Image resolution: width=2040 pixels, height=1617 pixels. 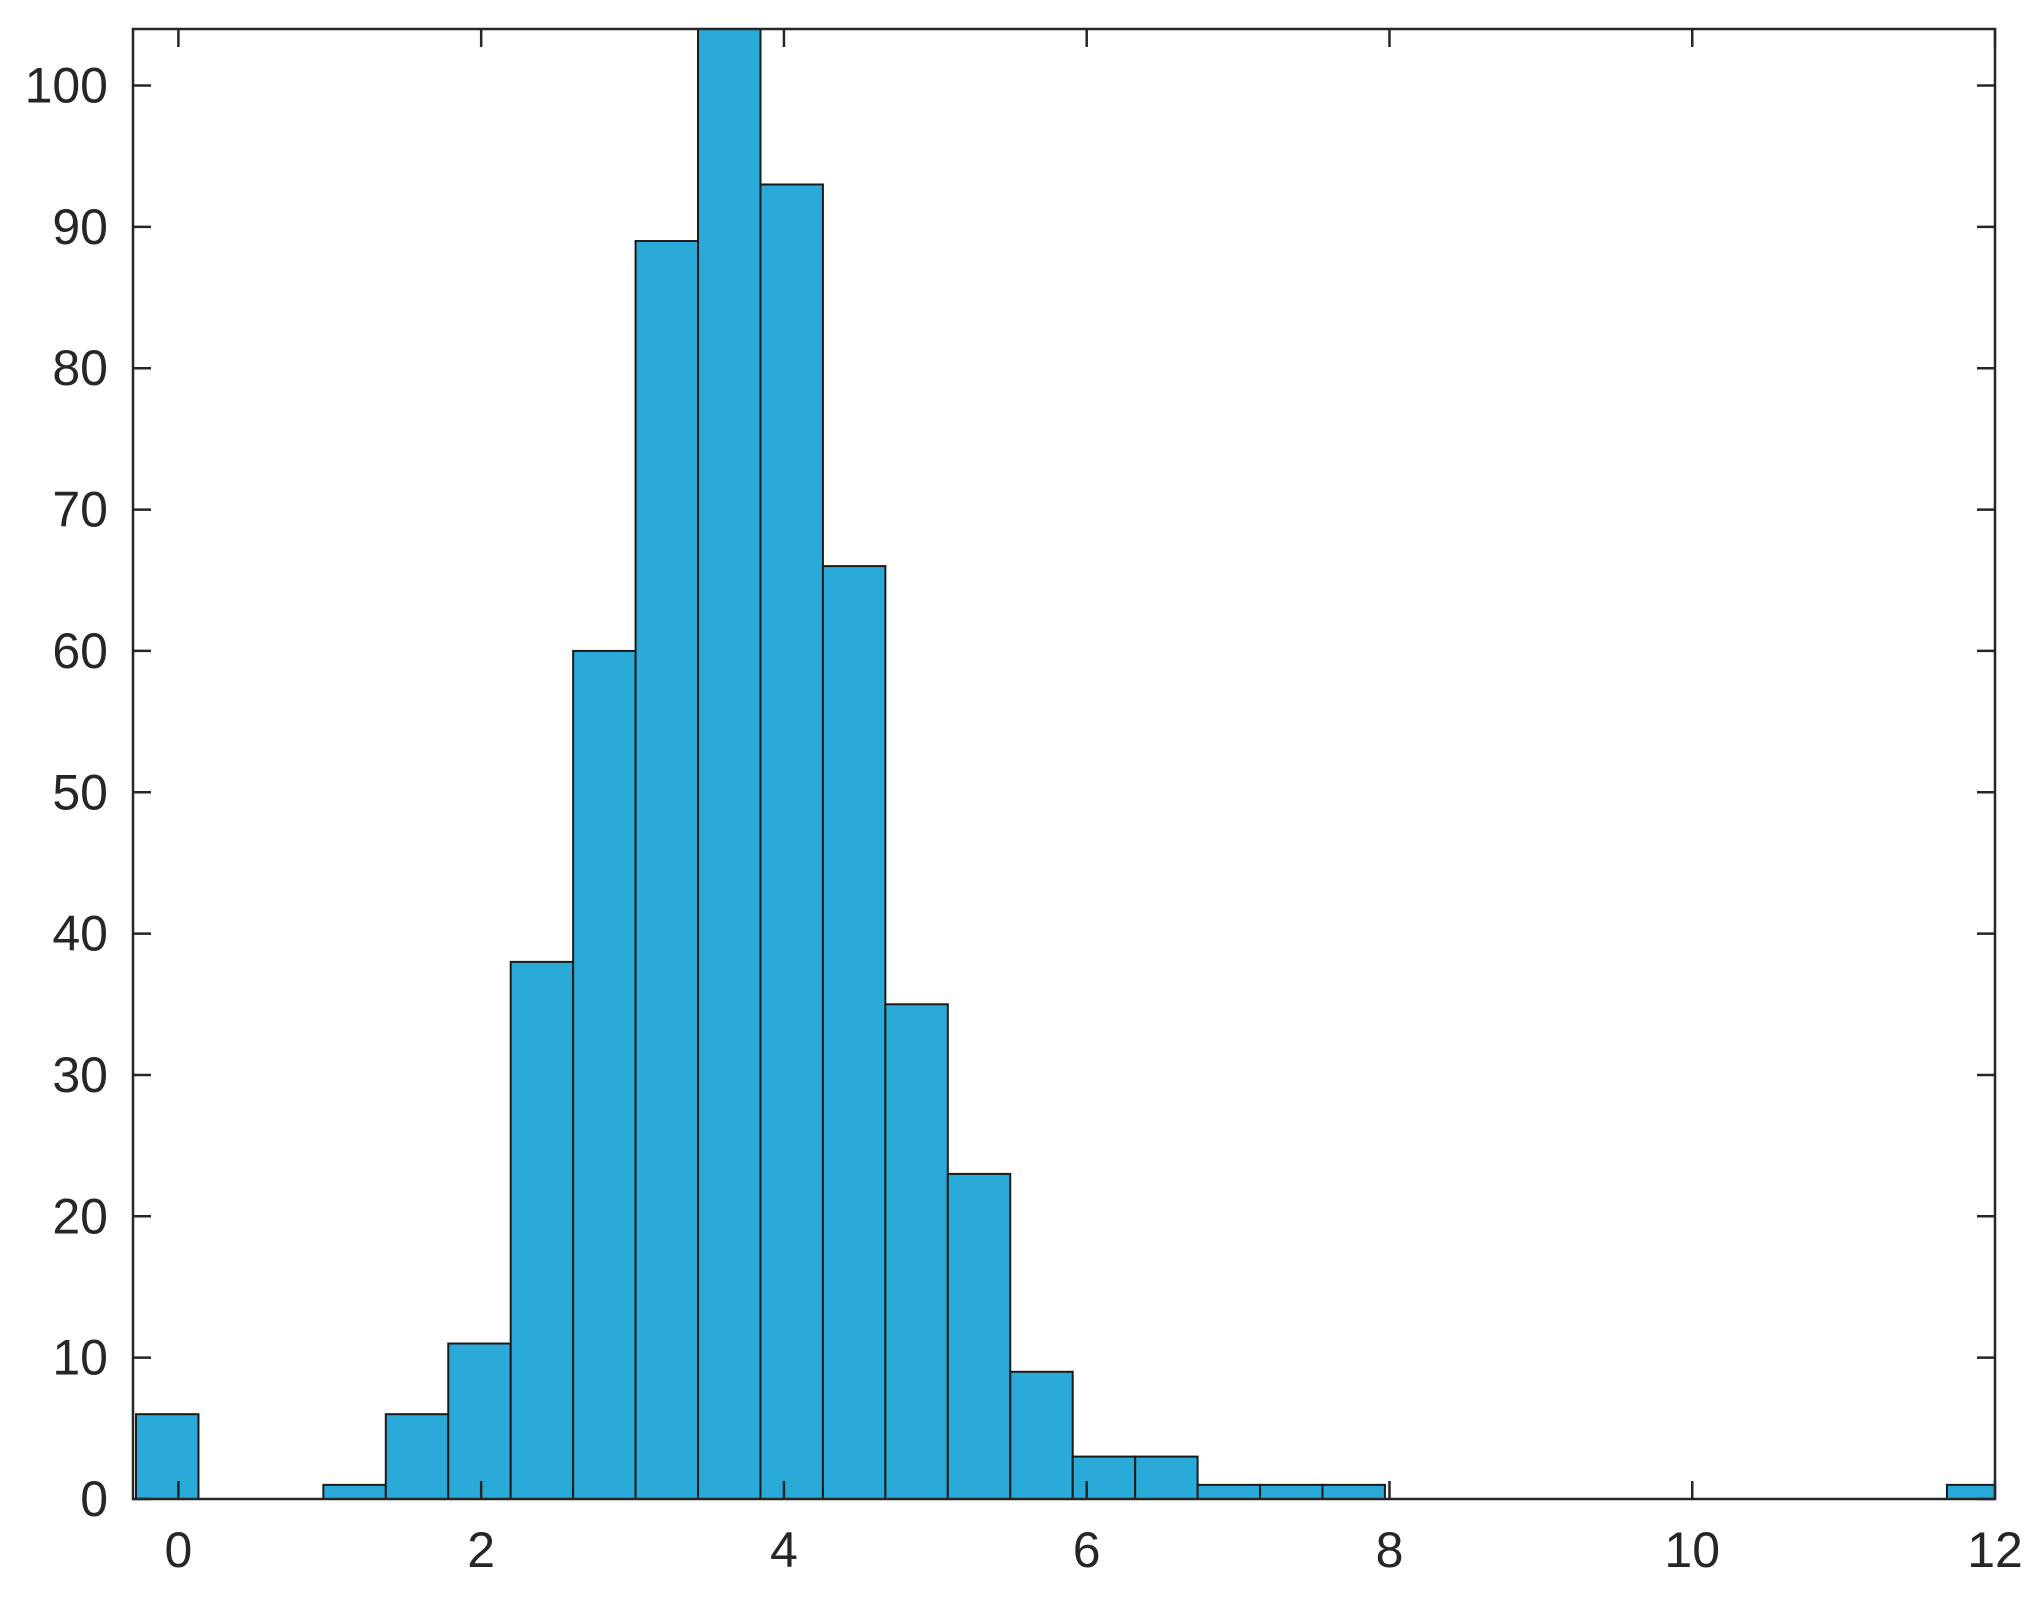 I want to click on x-tick-label-4: 8, so click(x=1390, y=1550).